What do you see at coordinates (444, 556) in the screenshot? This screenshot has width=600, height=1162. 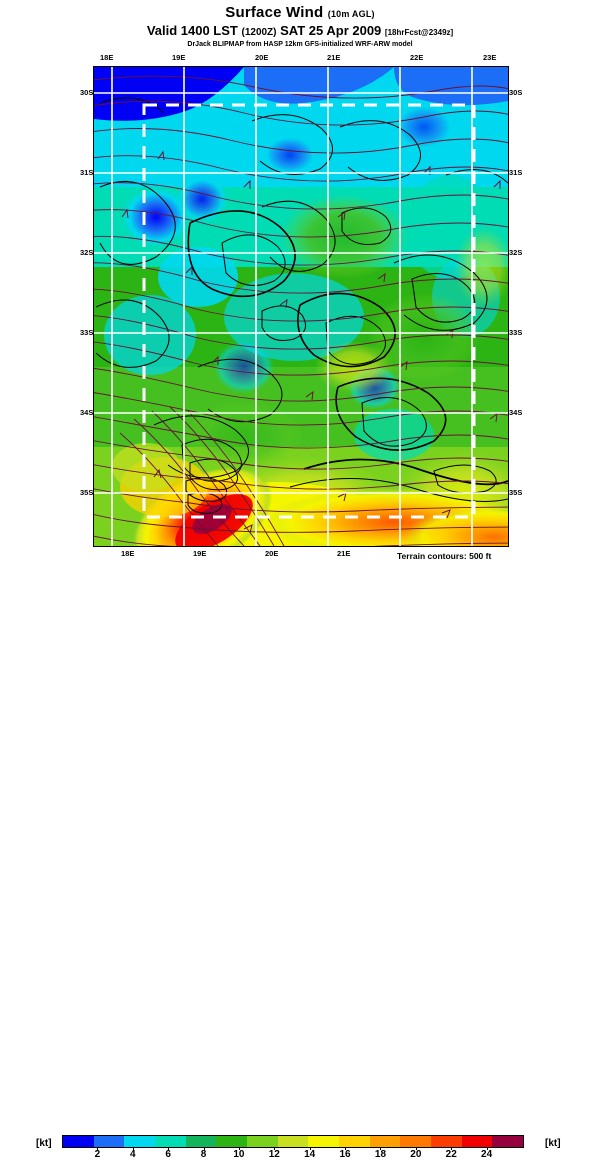 I see `terrain-contour-note: Terrain contours: 500 ft` at bounding box center [444, 556].